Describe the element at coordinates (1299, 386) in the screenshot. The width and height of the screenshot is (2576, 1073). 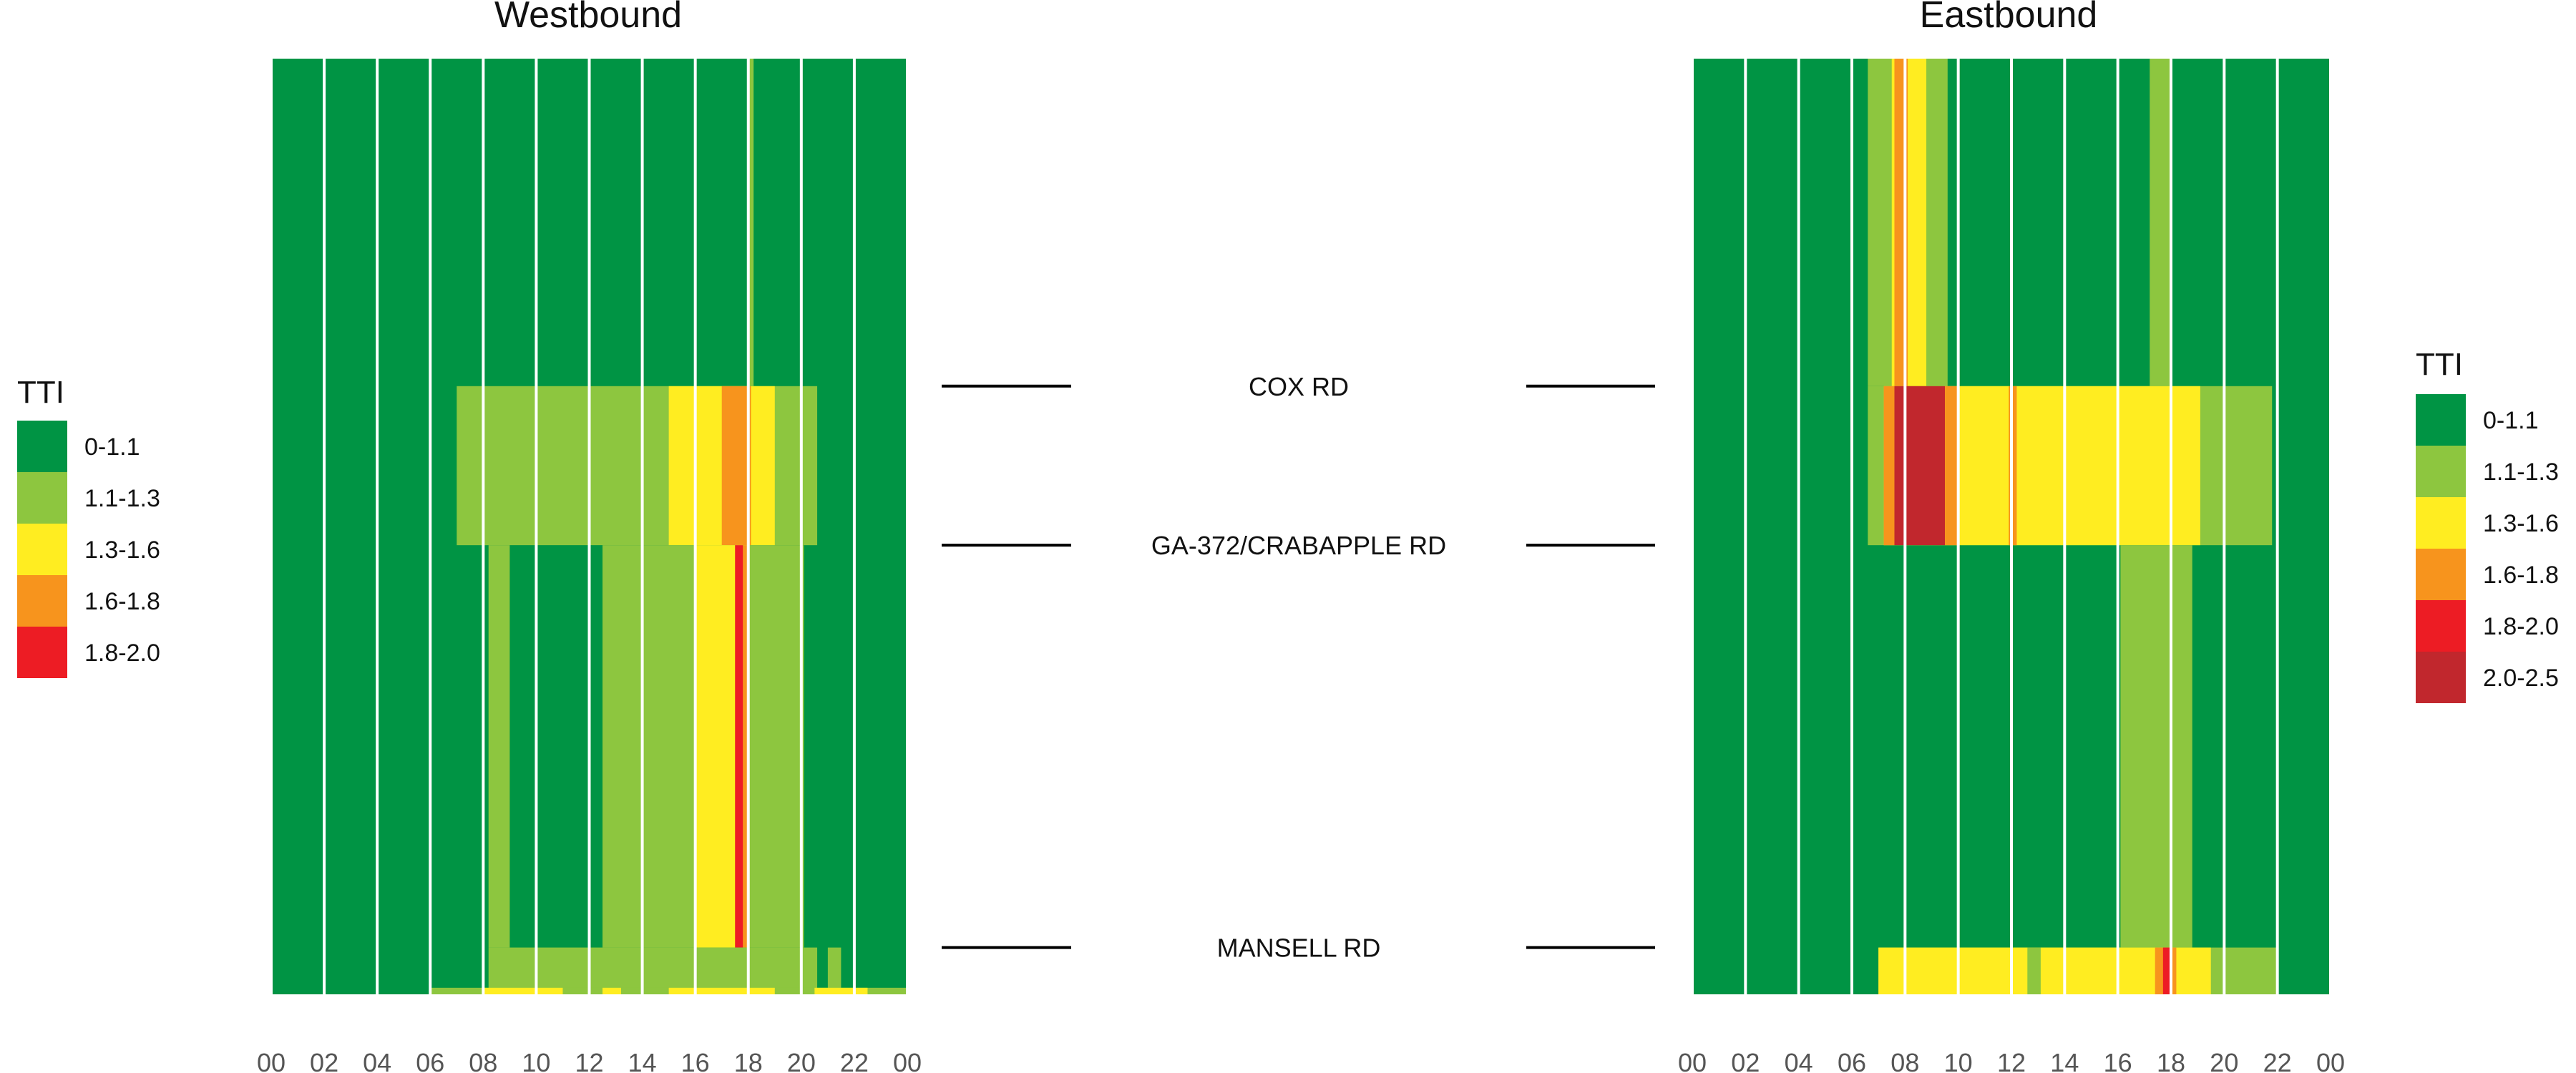
I see `location-label: COX RD` at that location.